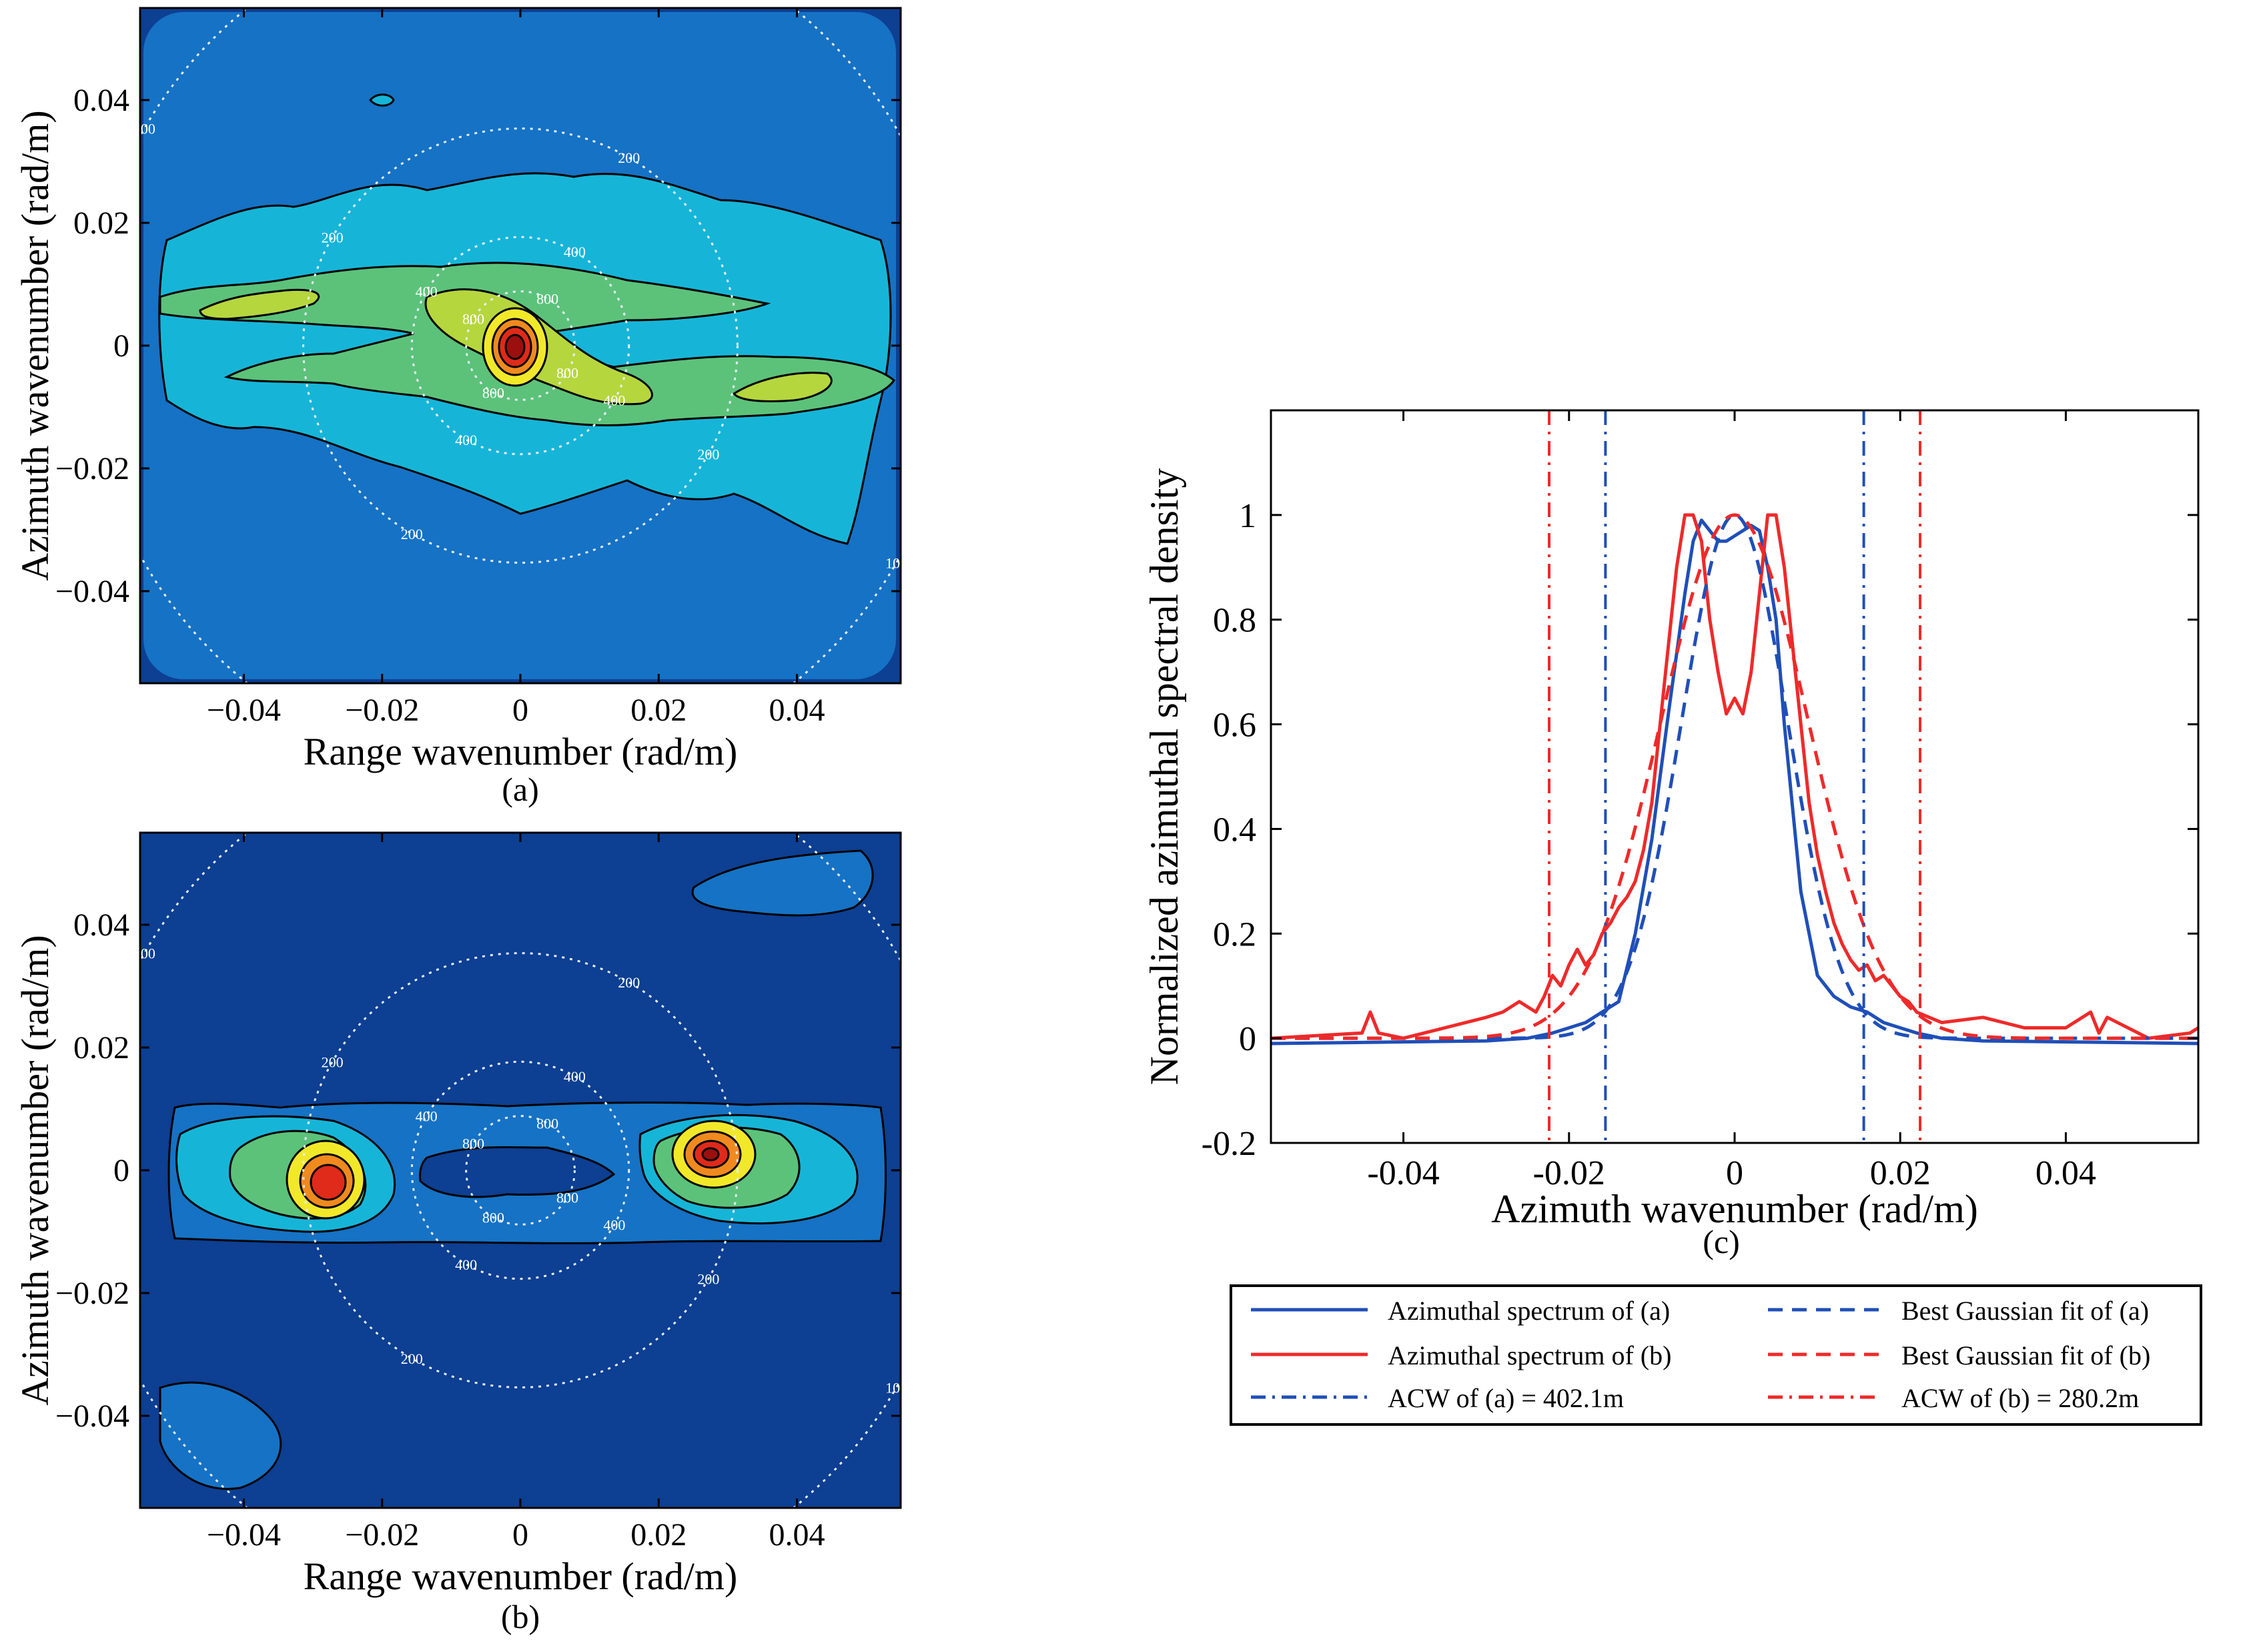 The height and width of the screenshot is (1652, 2255). What do you see at coordinates (1234, 830) in the screenshot?
I see `y-tick-label: 0.4` at bounding box center [1234, 830].